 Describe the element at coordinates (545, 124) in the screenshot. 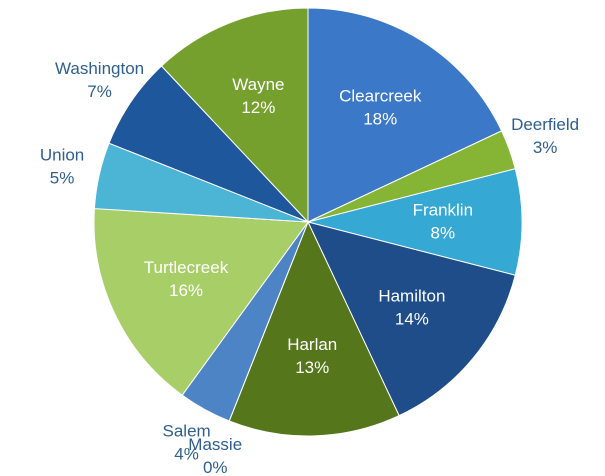

I see `slice-label: Deerfield` at that location.